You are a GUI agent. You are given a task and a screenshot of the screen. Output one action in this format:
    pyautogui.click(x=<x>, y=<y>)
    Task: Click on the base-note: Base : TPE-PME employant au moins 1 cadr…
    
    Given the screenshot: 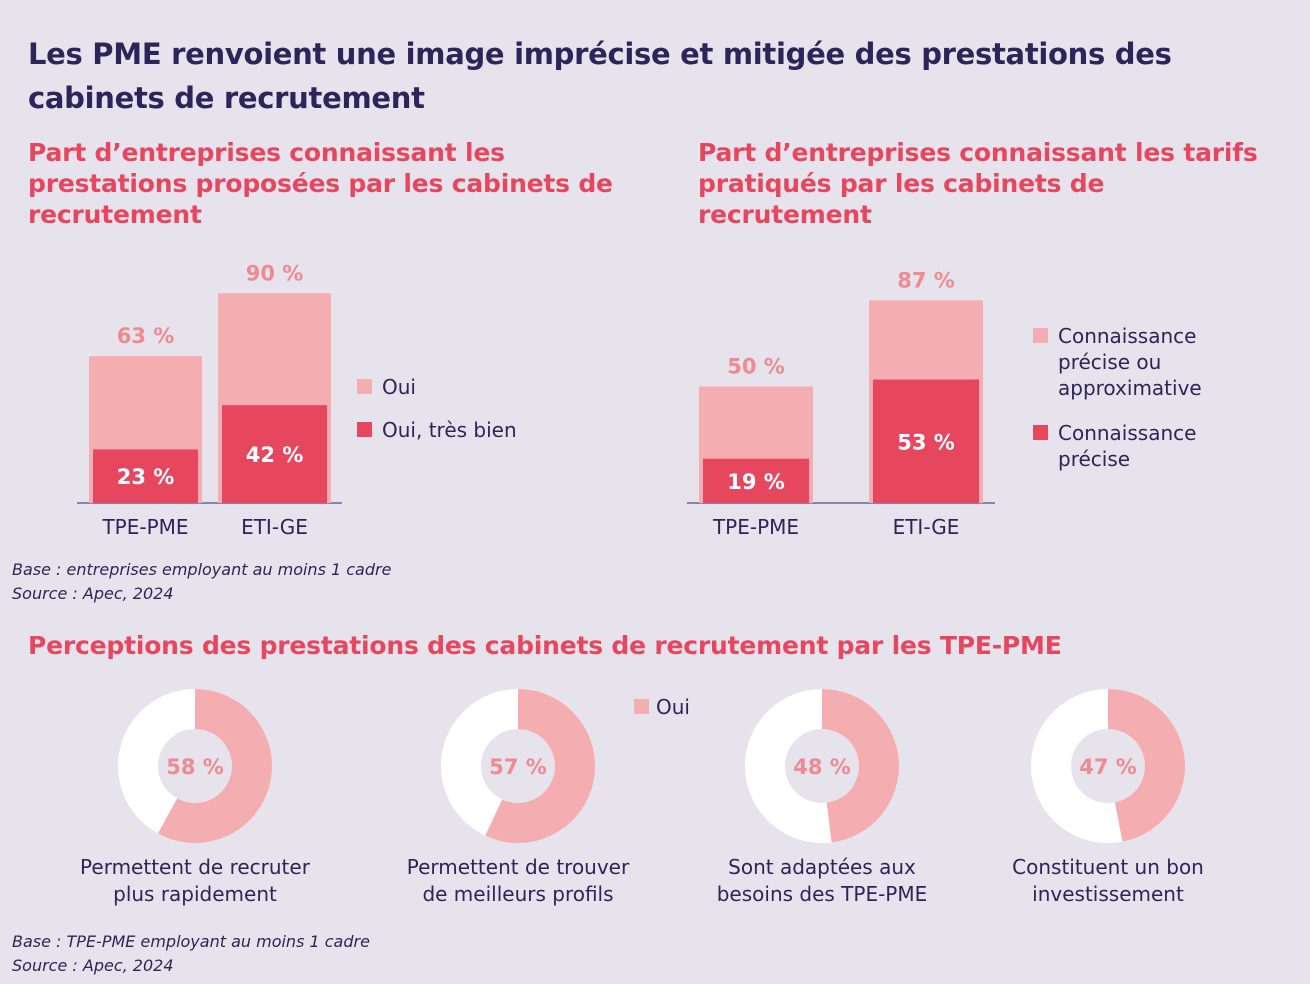 What is the action you would take?
    pyautogui.click(x=191, y=941)
    